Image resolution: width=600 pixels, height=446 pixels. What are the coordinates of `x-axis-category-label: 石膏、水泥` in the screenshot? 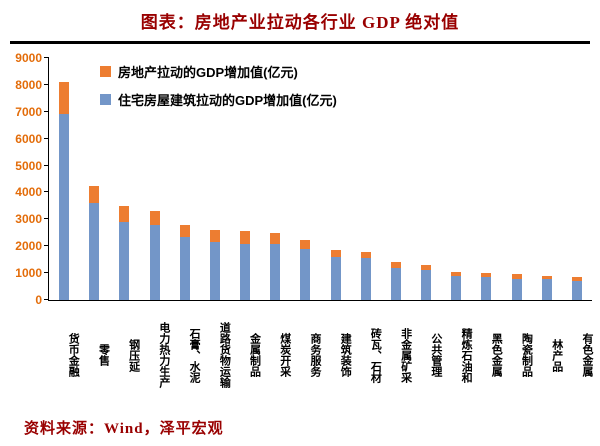 It's located at (194, 355).